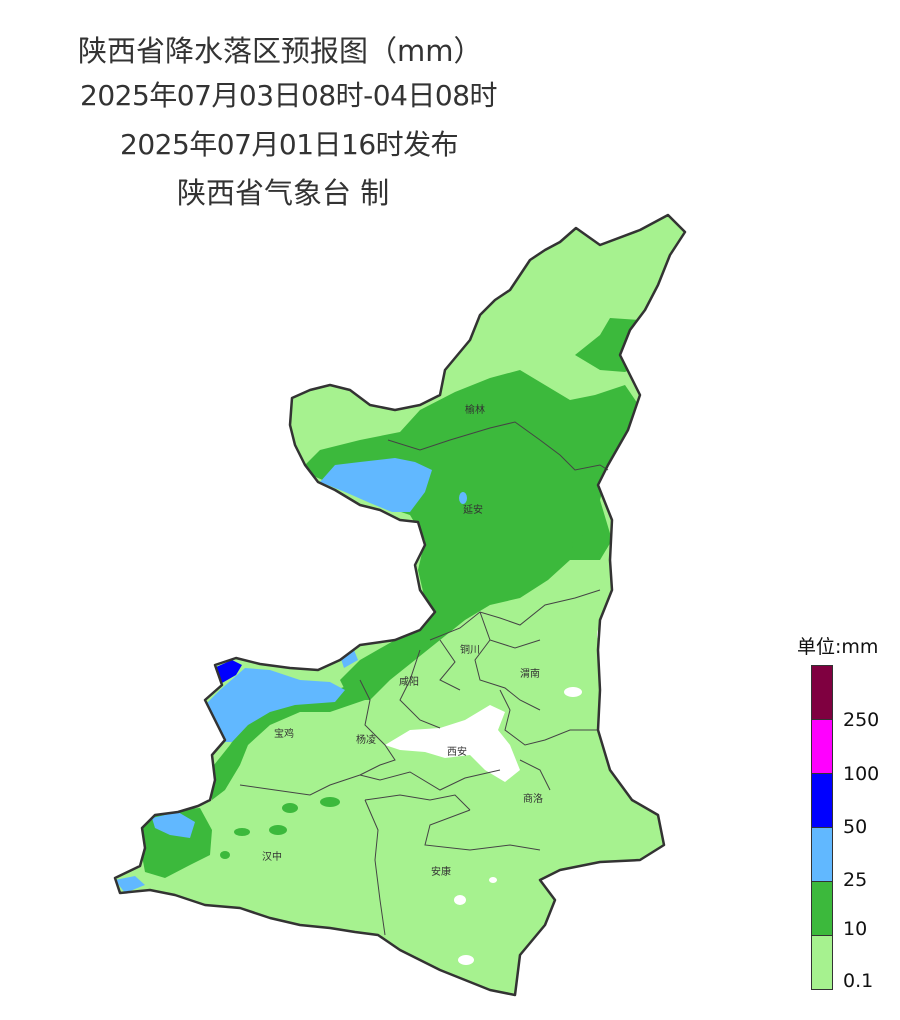 The image size is (900, 1020). Describe the element at coordinates (838, 647) in the screenshot. I see `legend-title: 单位:mm` at that location.